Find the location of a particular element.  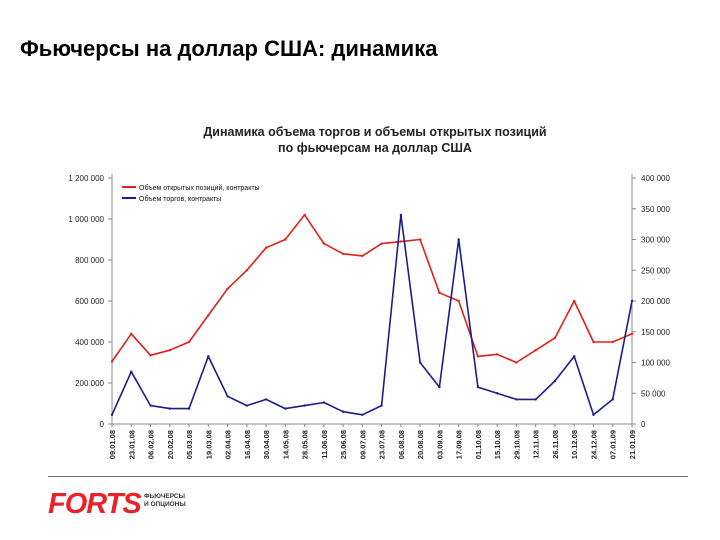

x-tick-label: 06.02.08 is located at coordinates (151, 444).